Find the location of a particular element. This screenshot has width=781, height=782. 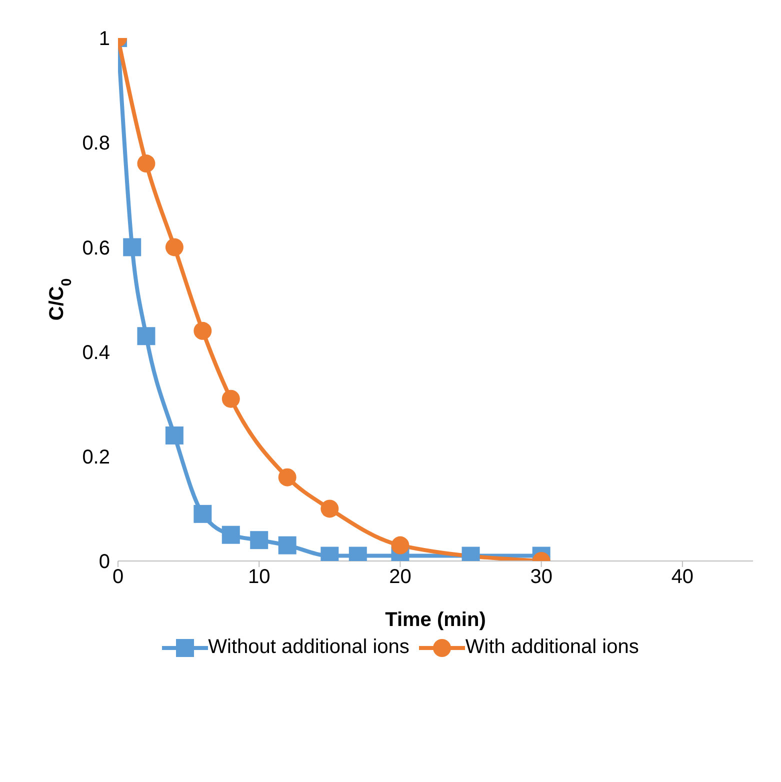

y-tick-label: 1 is located at coordinates (104, 39).